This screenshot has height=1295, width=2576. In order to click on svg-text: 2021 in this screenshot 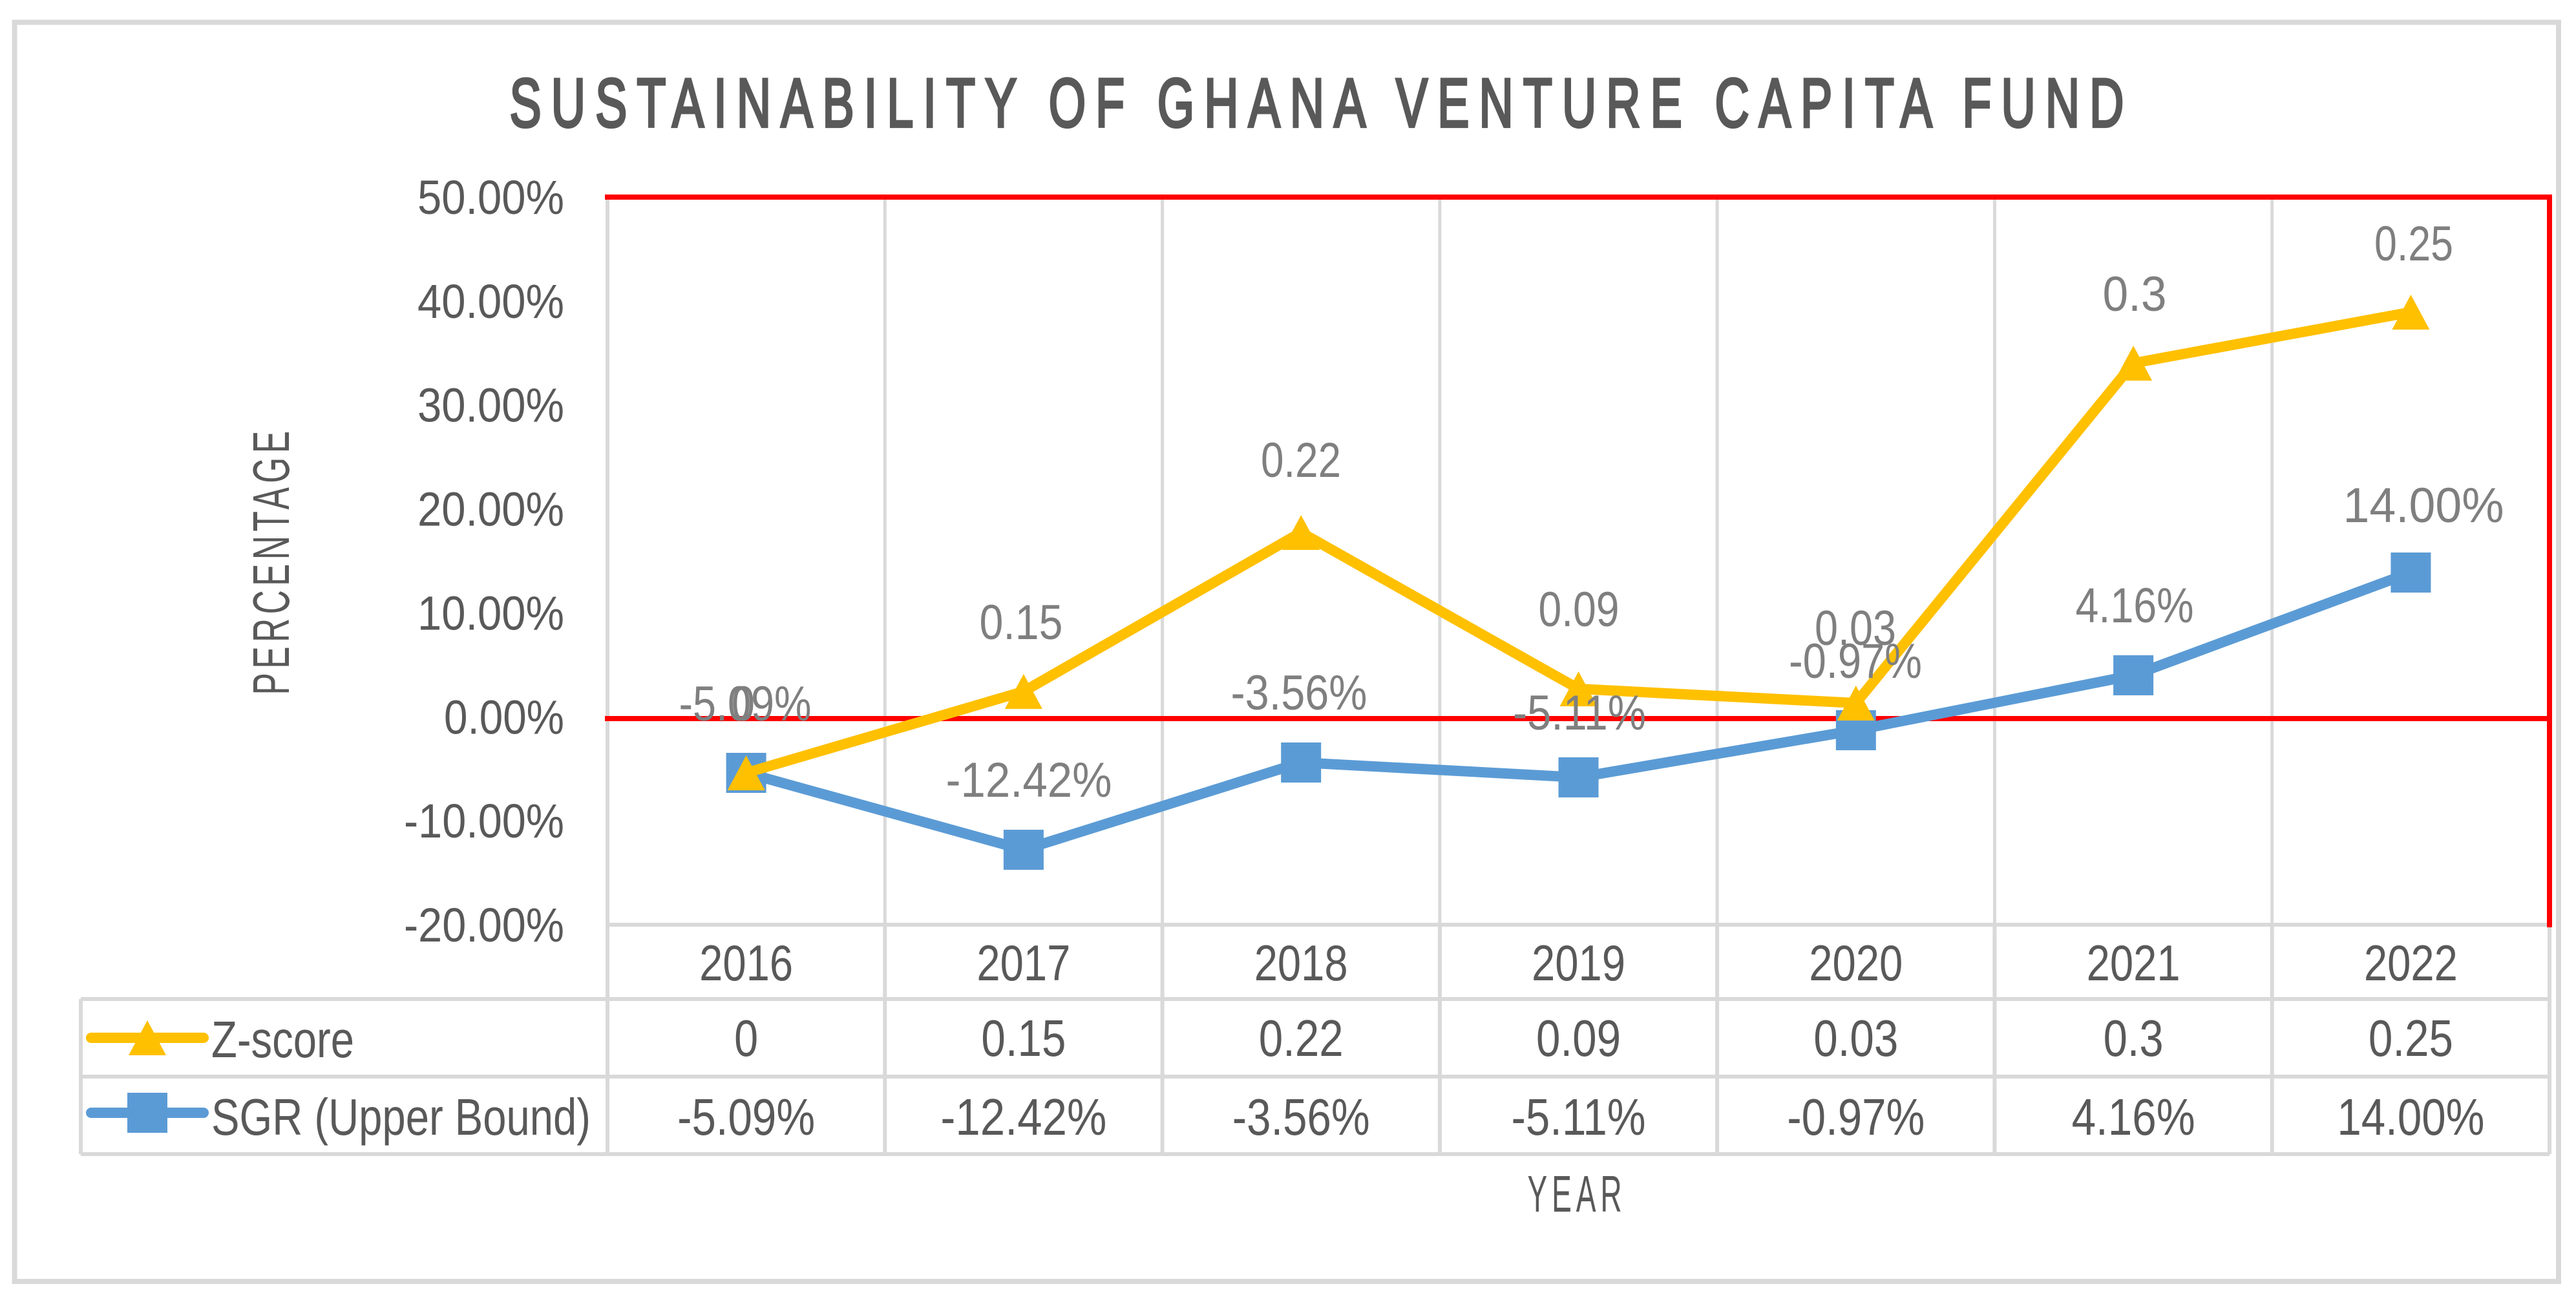, I will do `click(2133, 962)`.